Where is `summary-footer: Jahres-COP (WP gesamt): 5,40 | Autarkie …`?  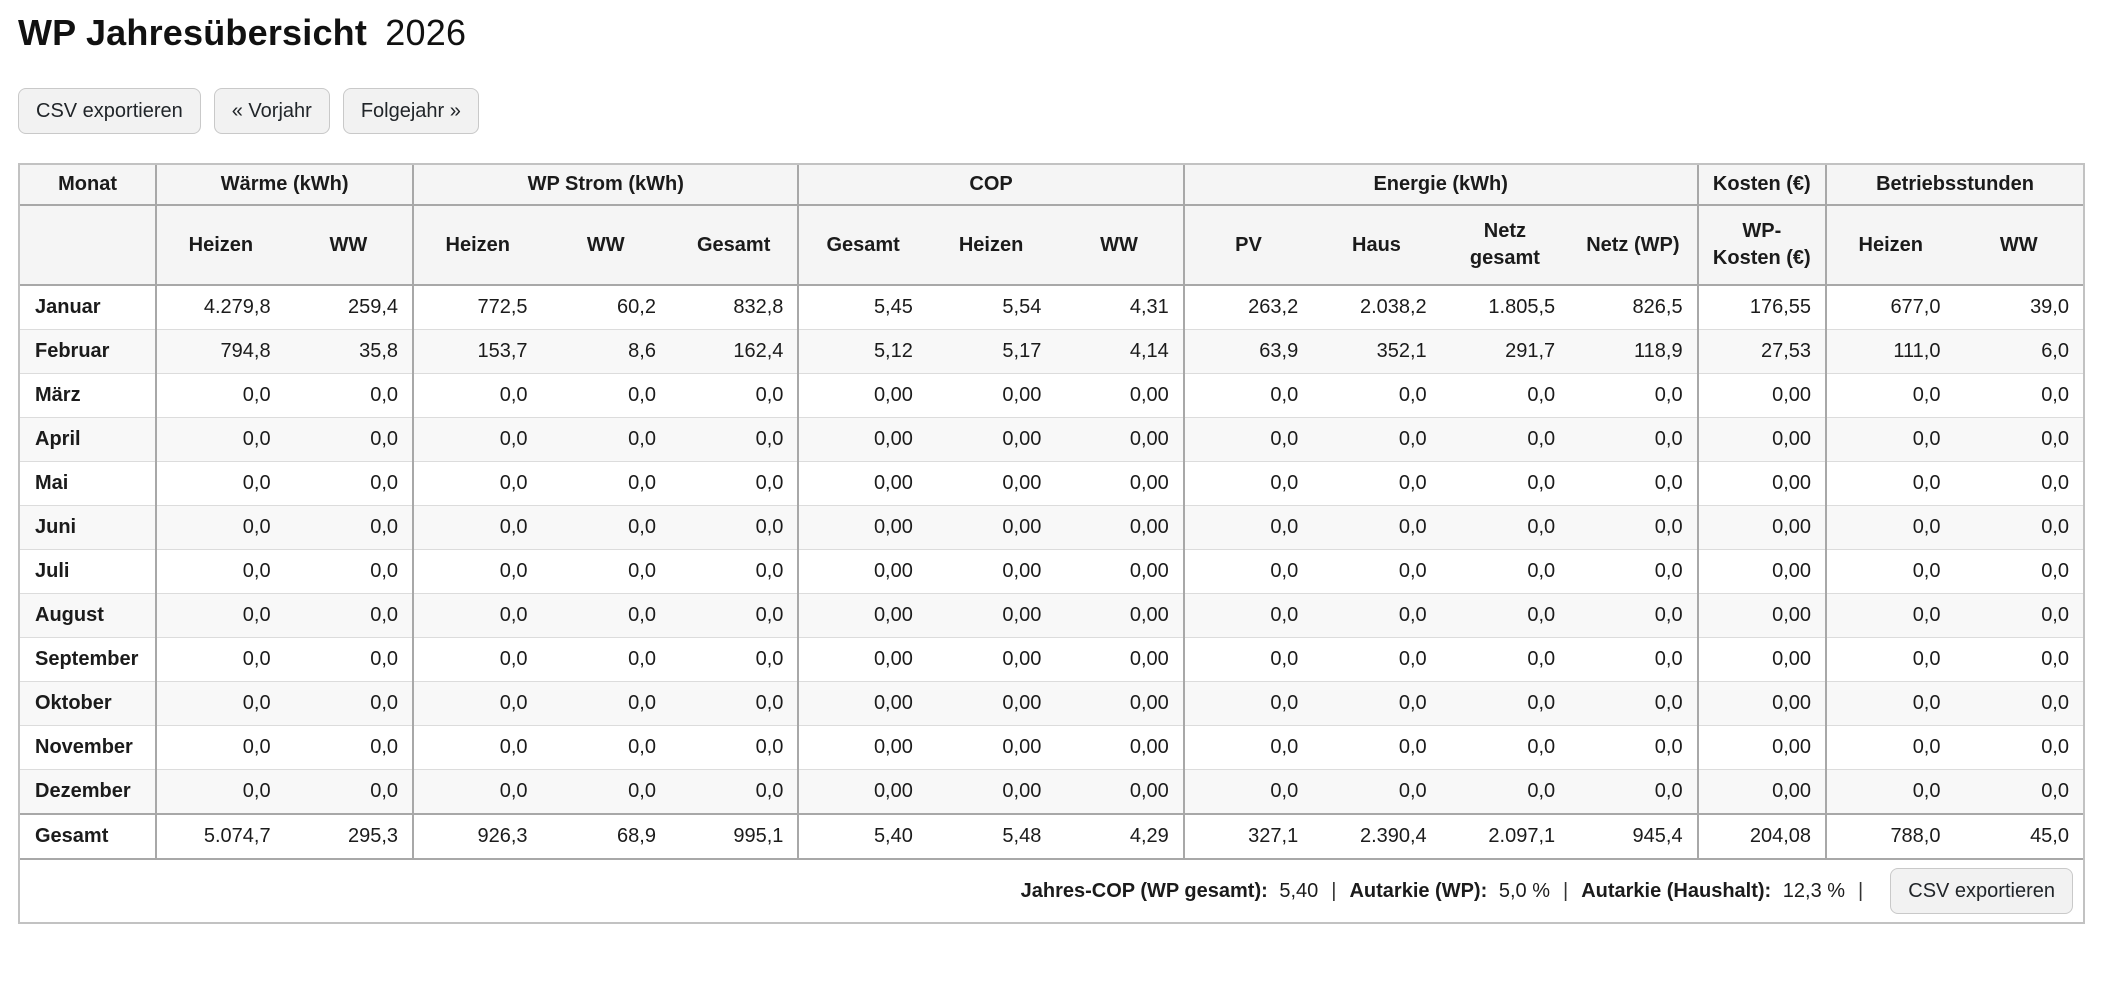
summary-footer: Jahres-COP (WP gesamt): 5,40 | Autarkie … is located at coordinates (1051, 891).